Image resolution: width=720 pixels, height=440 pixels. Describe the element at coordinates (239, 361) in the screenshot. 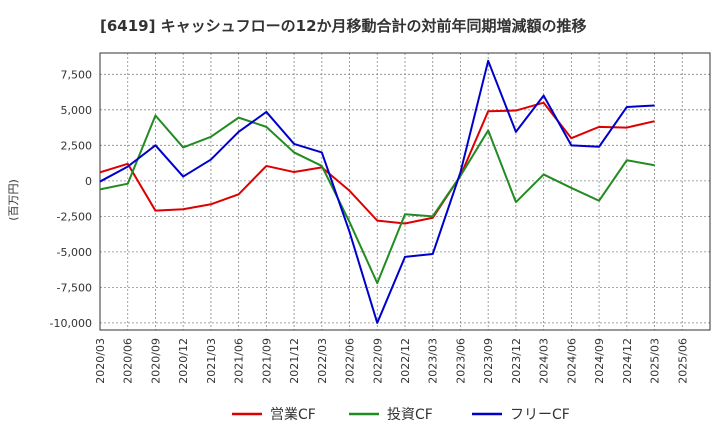

I see `x-tick-label: 2021/06` at that location.